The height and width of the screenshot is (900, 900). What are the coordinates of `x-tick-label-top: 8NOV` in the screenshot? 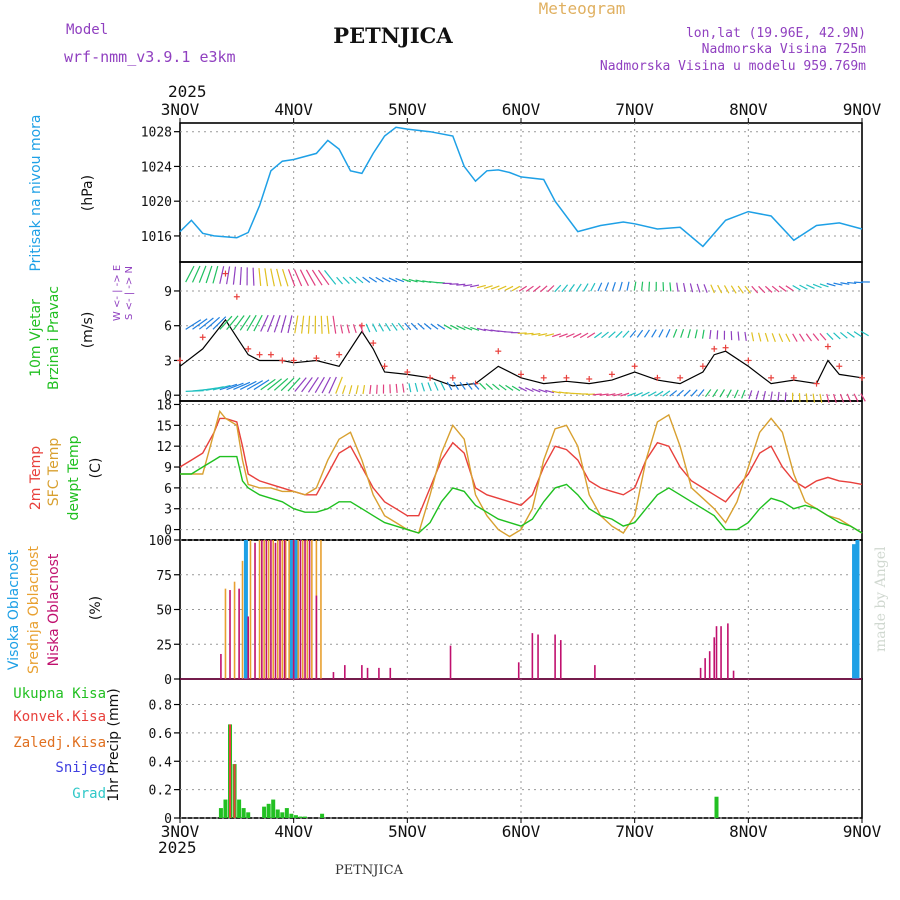 It's located at (748, 109).